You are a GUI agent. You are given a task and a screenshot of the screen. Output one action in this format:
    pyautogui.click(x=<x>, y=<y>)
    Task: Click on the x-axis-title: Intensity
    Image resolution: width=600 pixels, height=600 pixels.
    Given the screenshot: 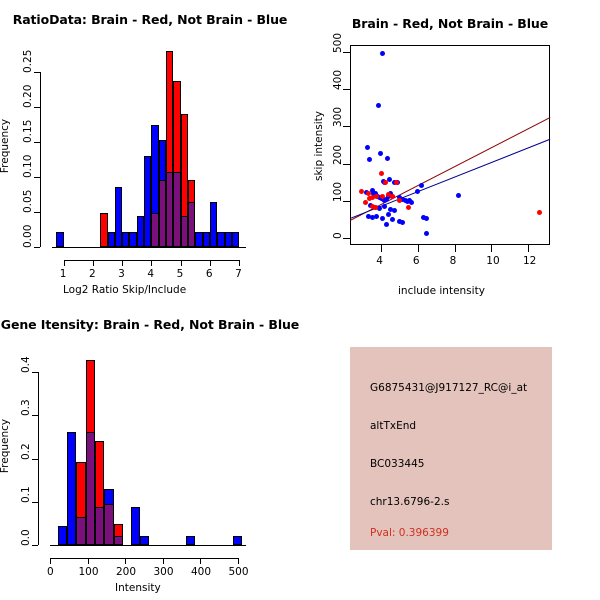 What is the action you would take?
    pyautogui.click(x=138, y=588)
    